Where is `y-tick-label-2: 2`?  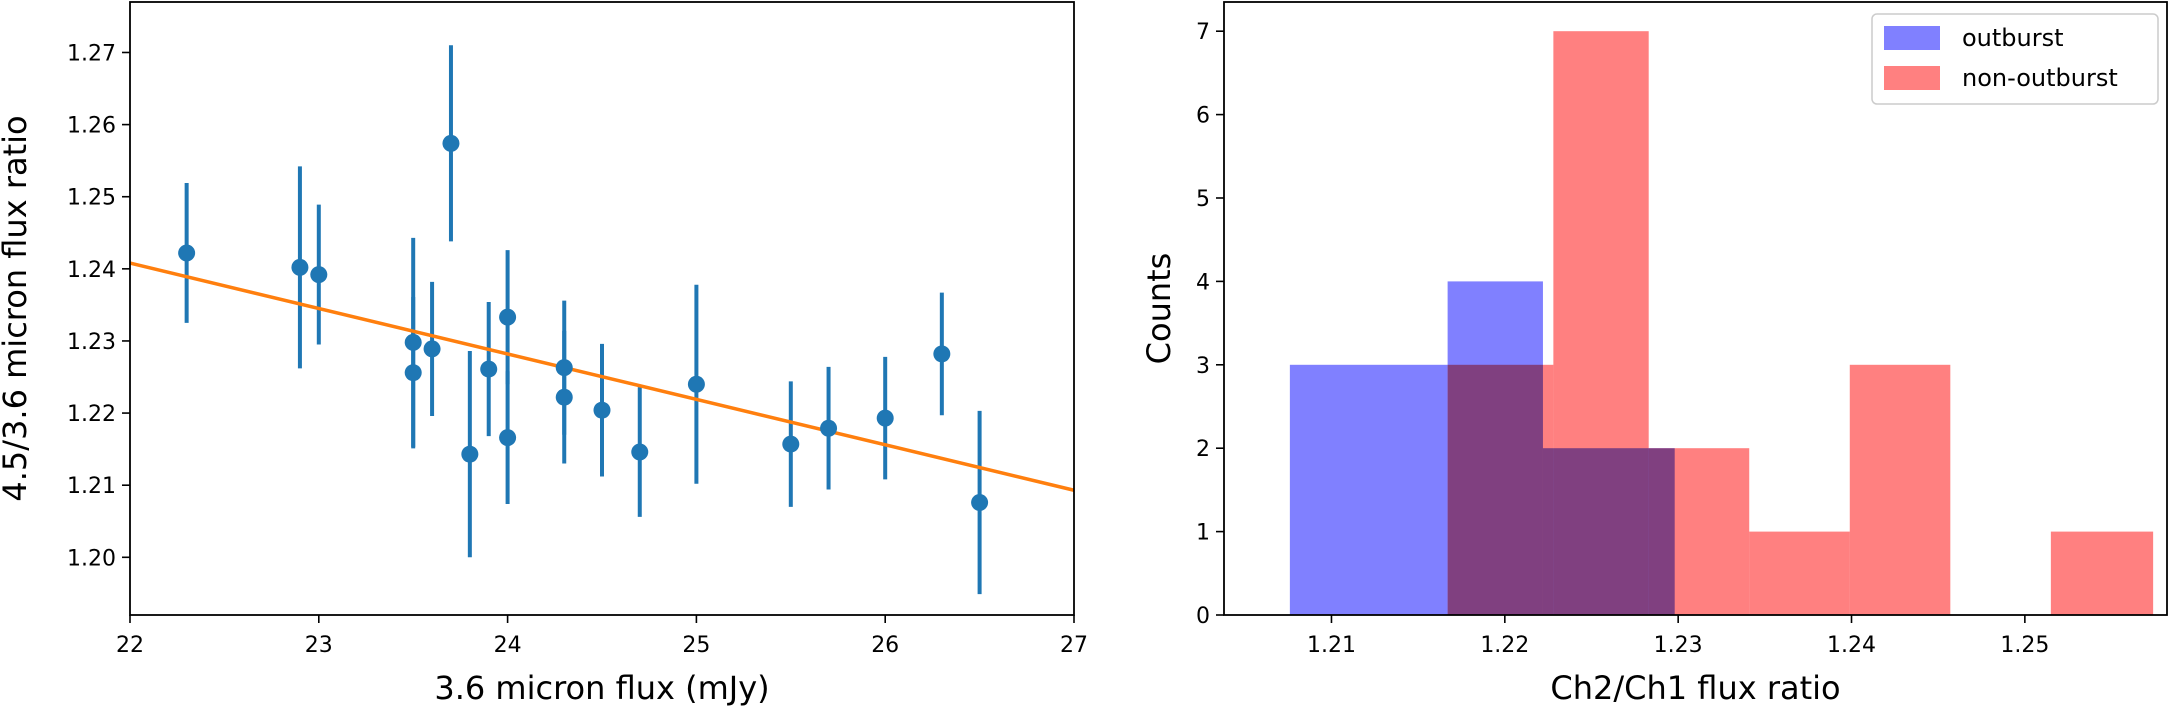 y-tick-label-2: 2 is located at coordinates (1203, 449).